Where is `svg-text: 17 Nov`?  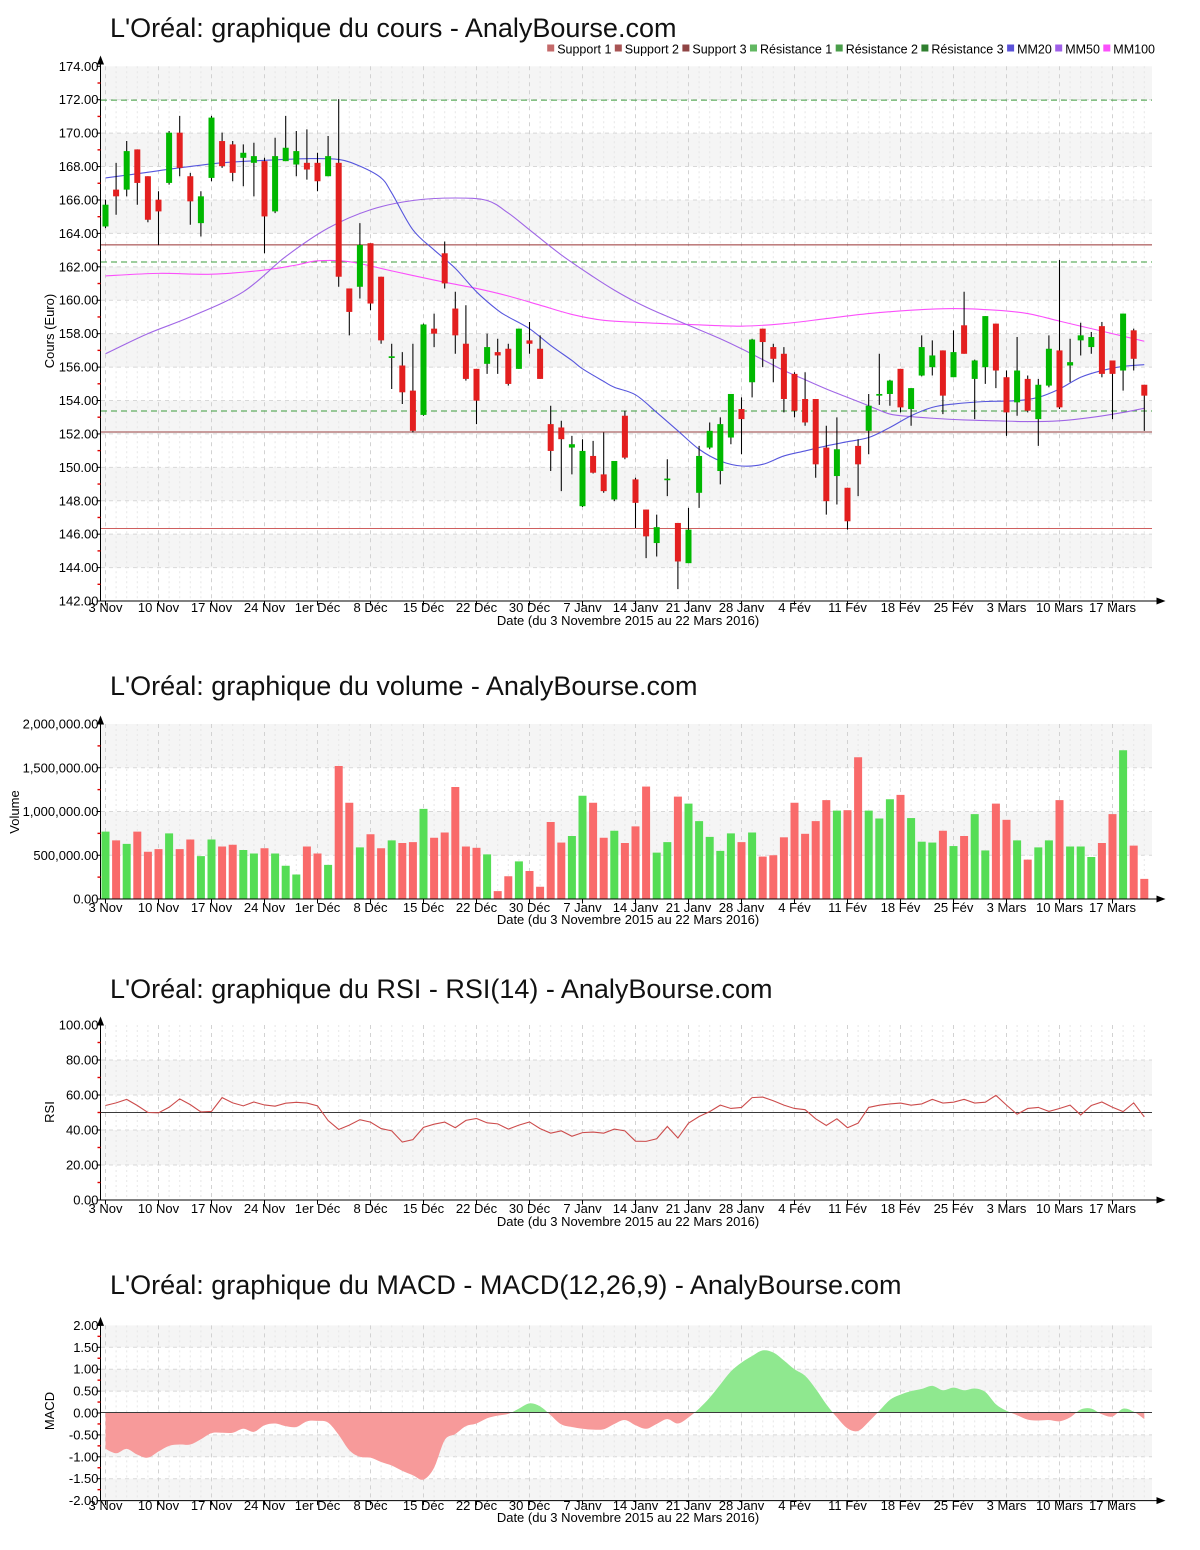 svg-text: 17 Nov is located at coordinates (212, 607).